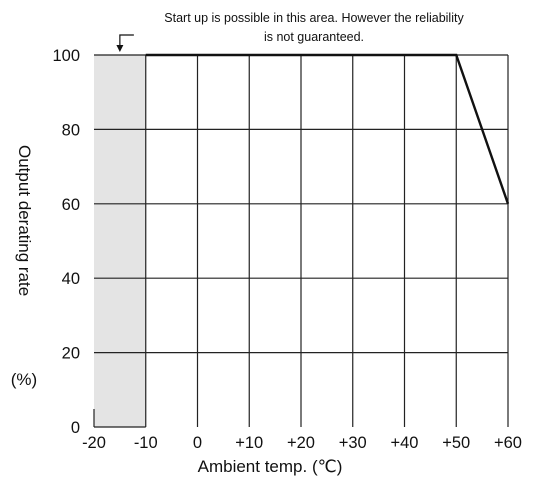 The height and width of the screenshot is (485, 534). I want to click on y-tick-label: 80, so click(71, 130).